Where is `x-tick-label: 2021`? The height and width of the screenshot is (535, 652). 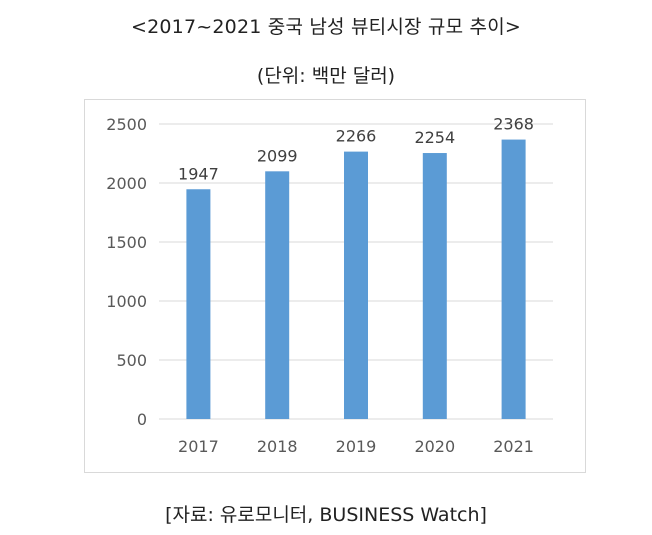 x-tick-label: 2021 is located at coordinates (513, 446).